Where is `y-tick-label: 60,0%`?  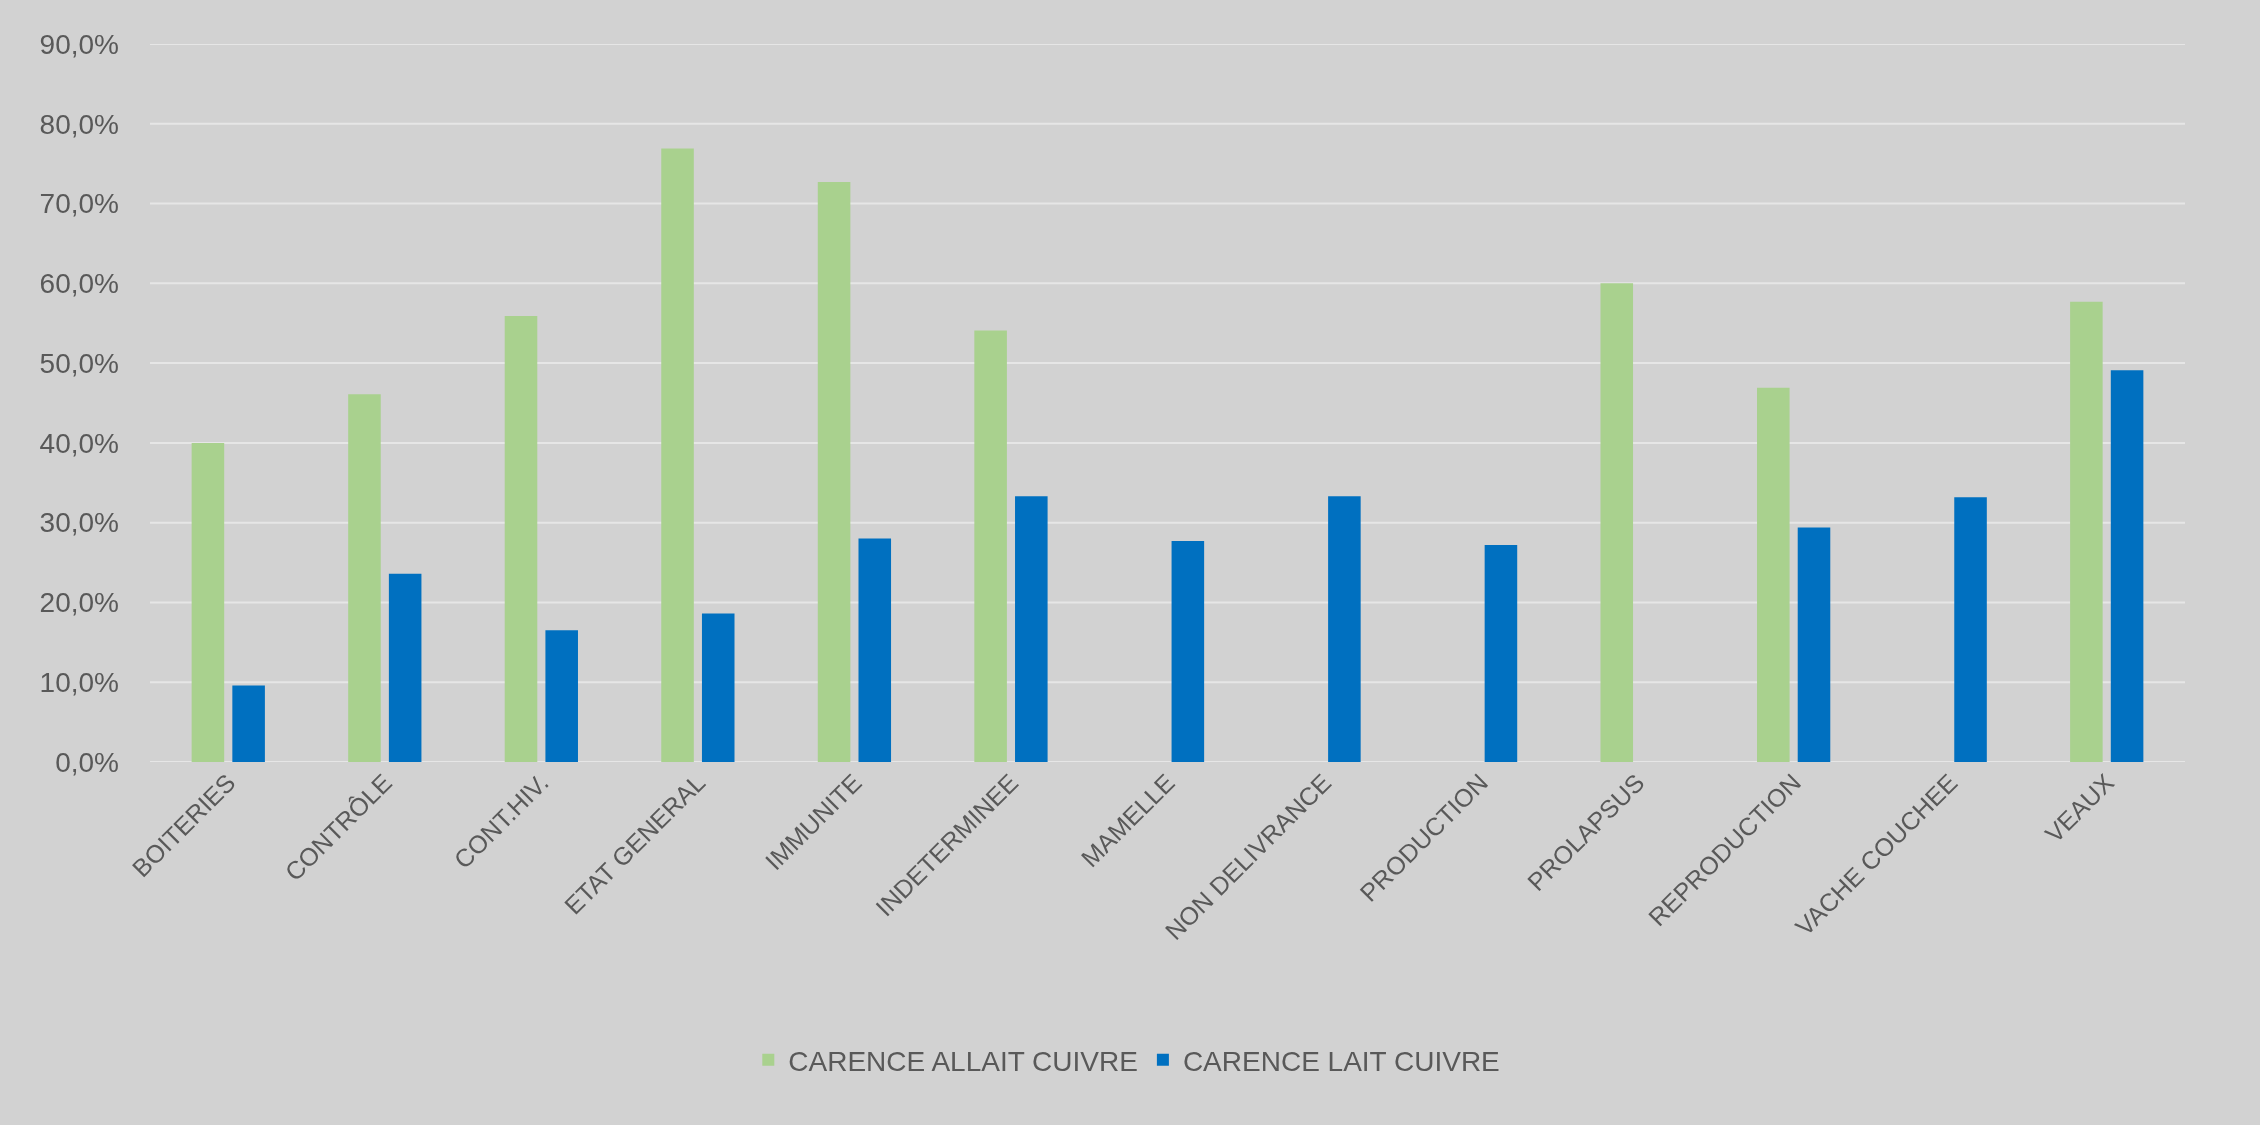
y-tick-label: 60,0% is located at coordinates (79, 284).